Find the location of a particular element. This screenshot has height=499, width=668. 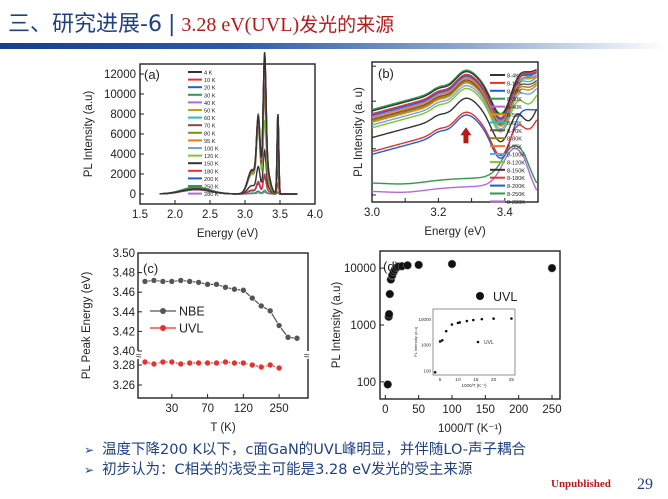

inset-y-tick-label: 1000 is located at coordinates (426, 345).